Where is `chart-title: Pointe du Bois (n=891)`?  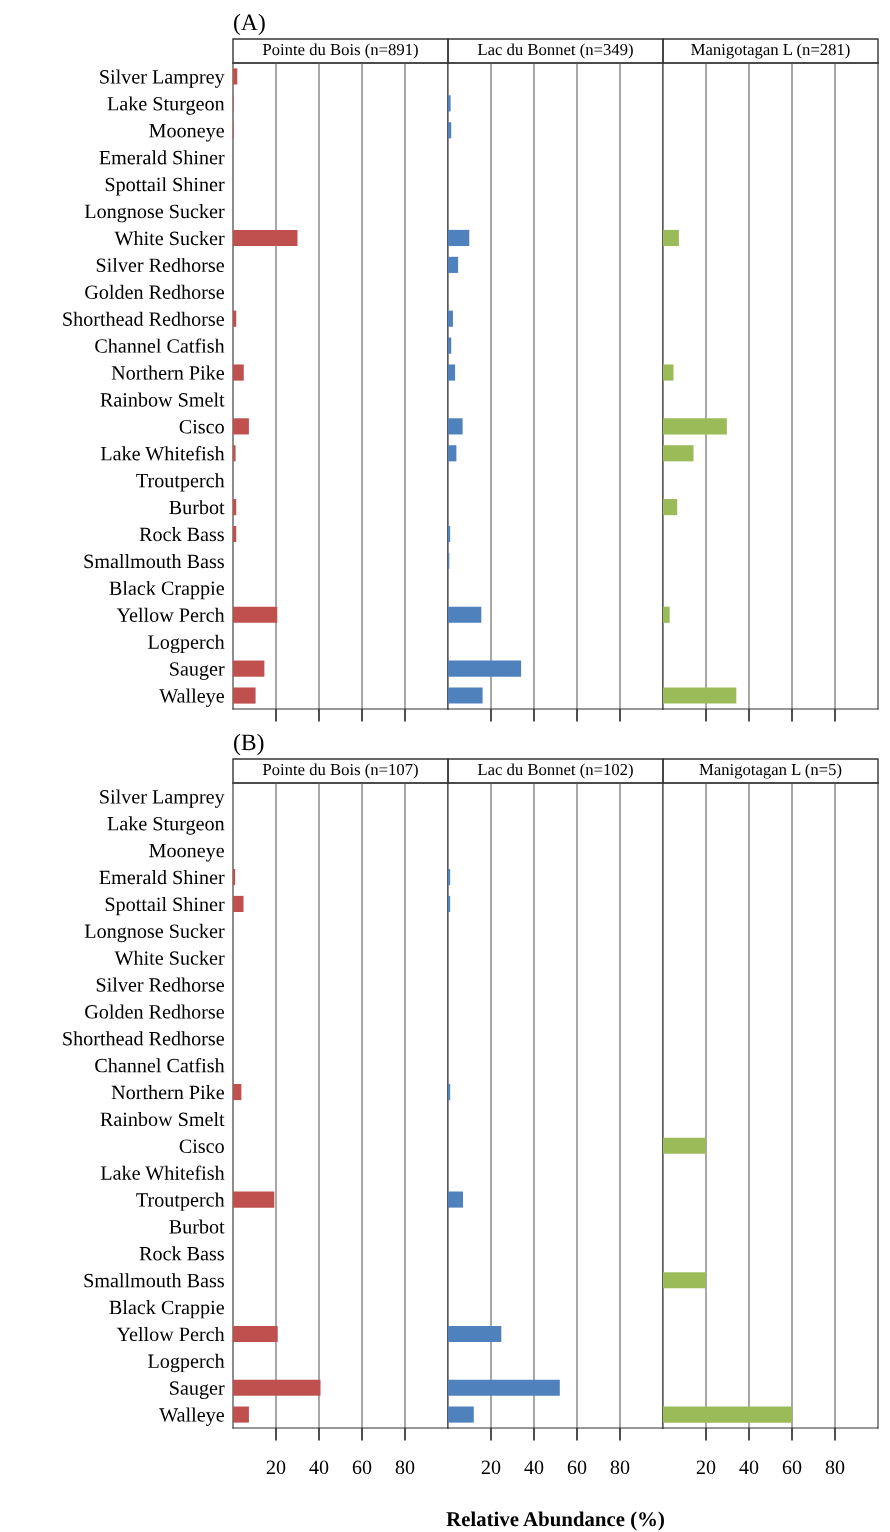 chart-title: Pointe du Bois (n=891) is located at coordinates (340, 51).